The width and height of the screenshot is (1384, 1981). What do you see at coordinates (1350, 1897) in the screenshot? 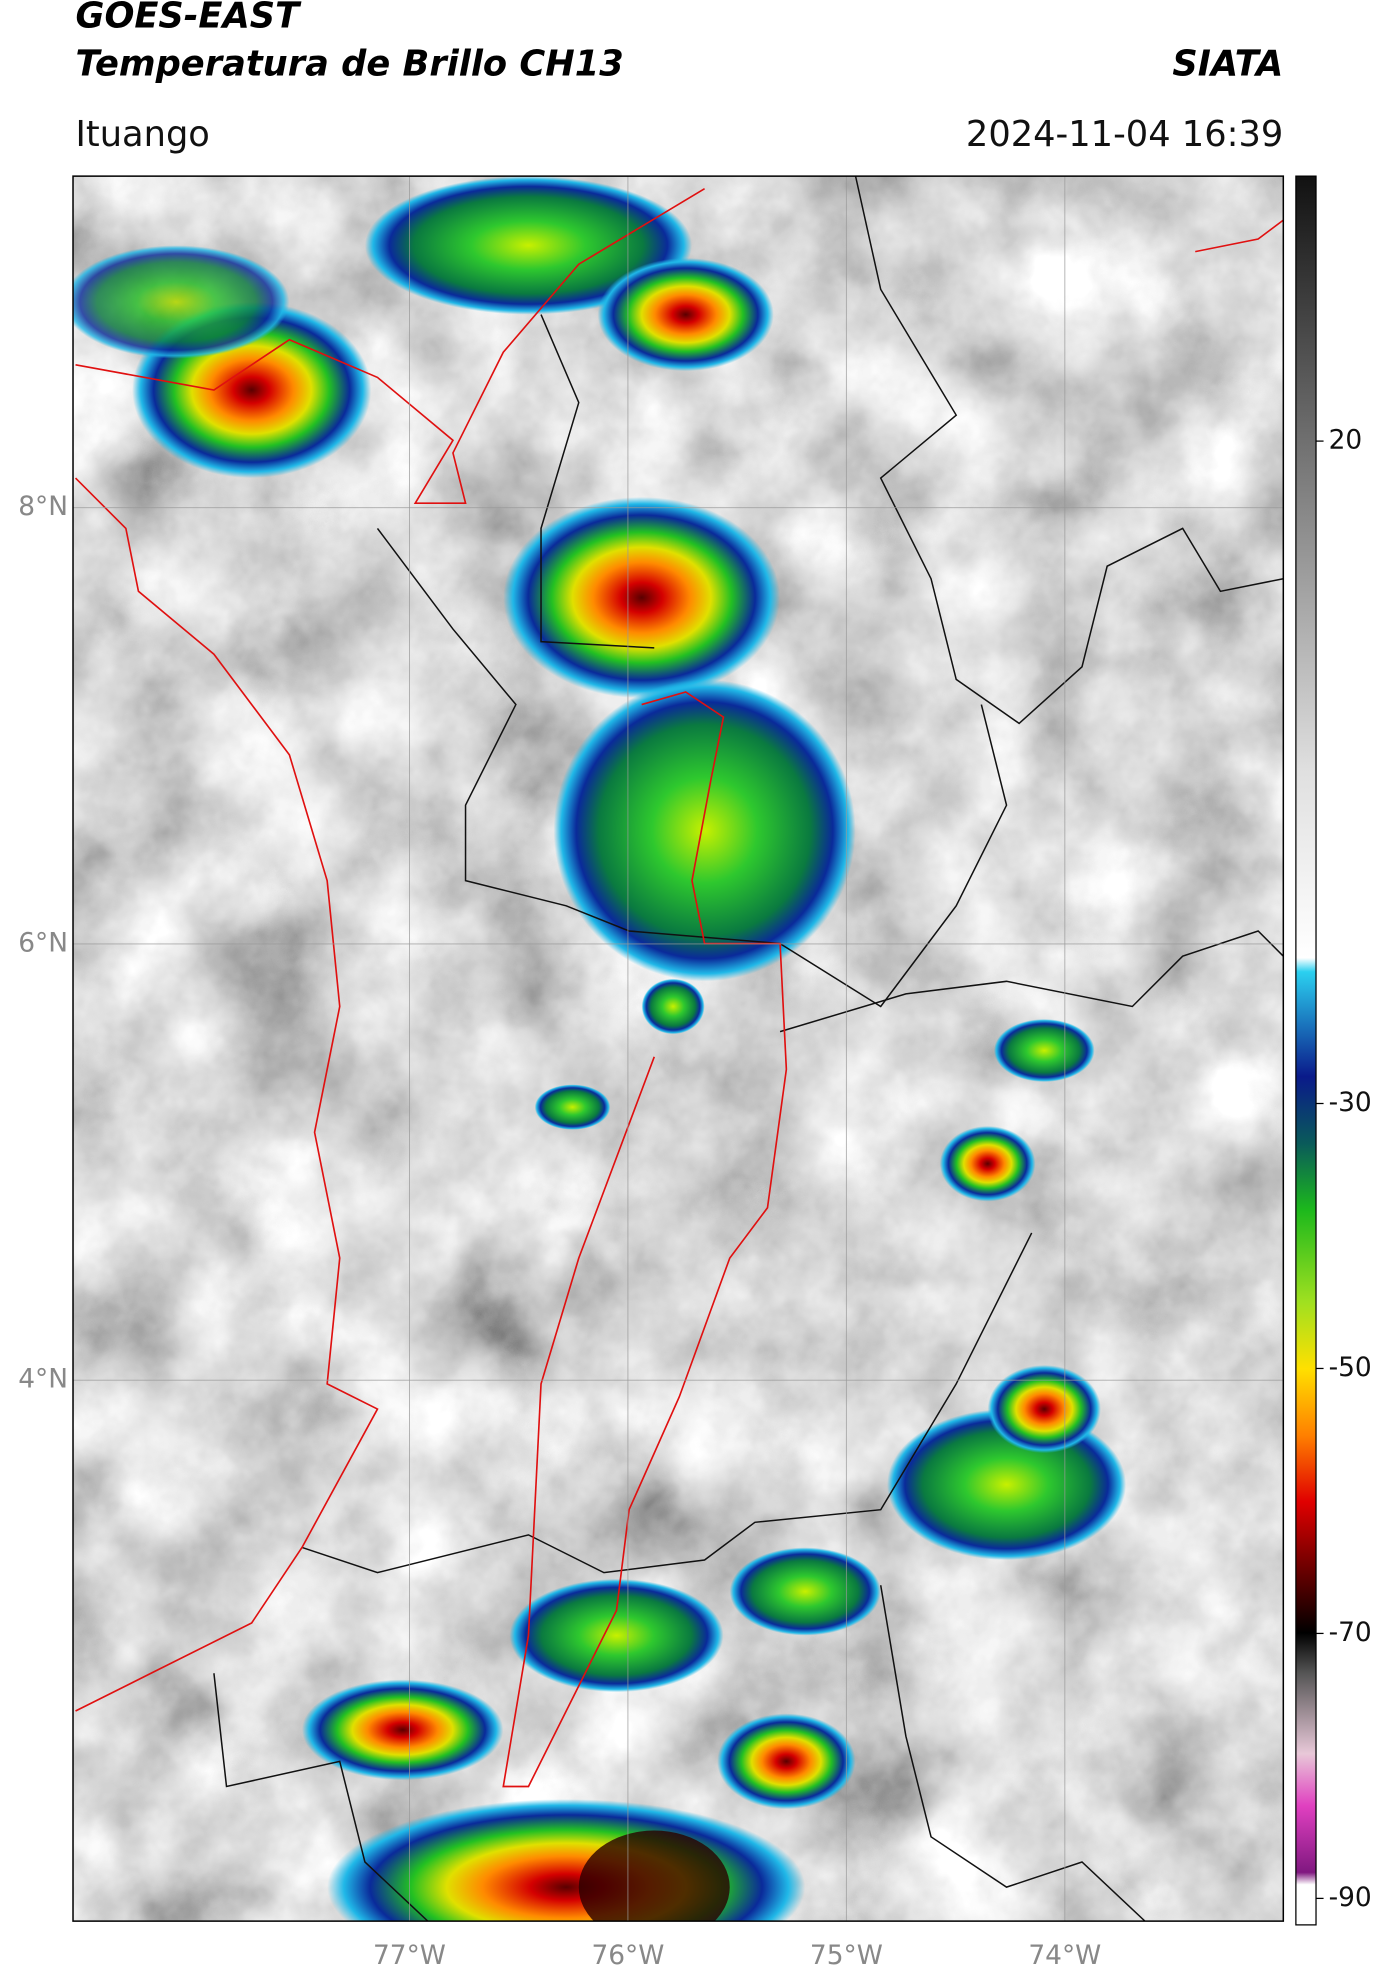
I see `colorbar-tick-label: -90` at bounding box center [1350, 1897].